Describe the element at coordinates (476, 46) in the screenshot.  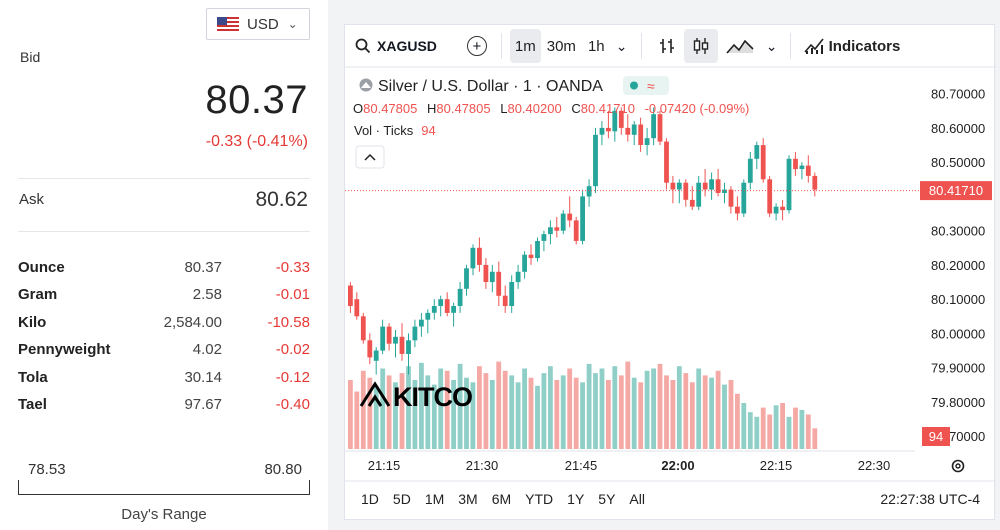
I see `compare-plus-icon: +` at that location.